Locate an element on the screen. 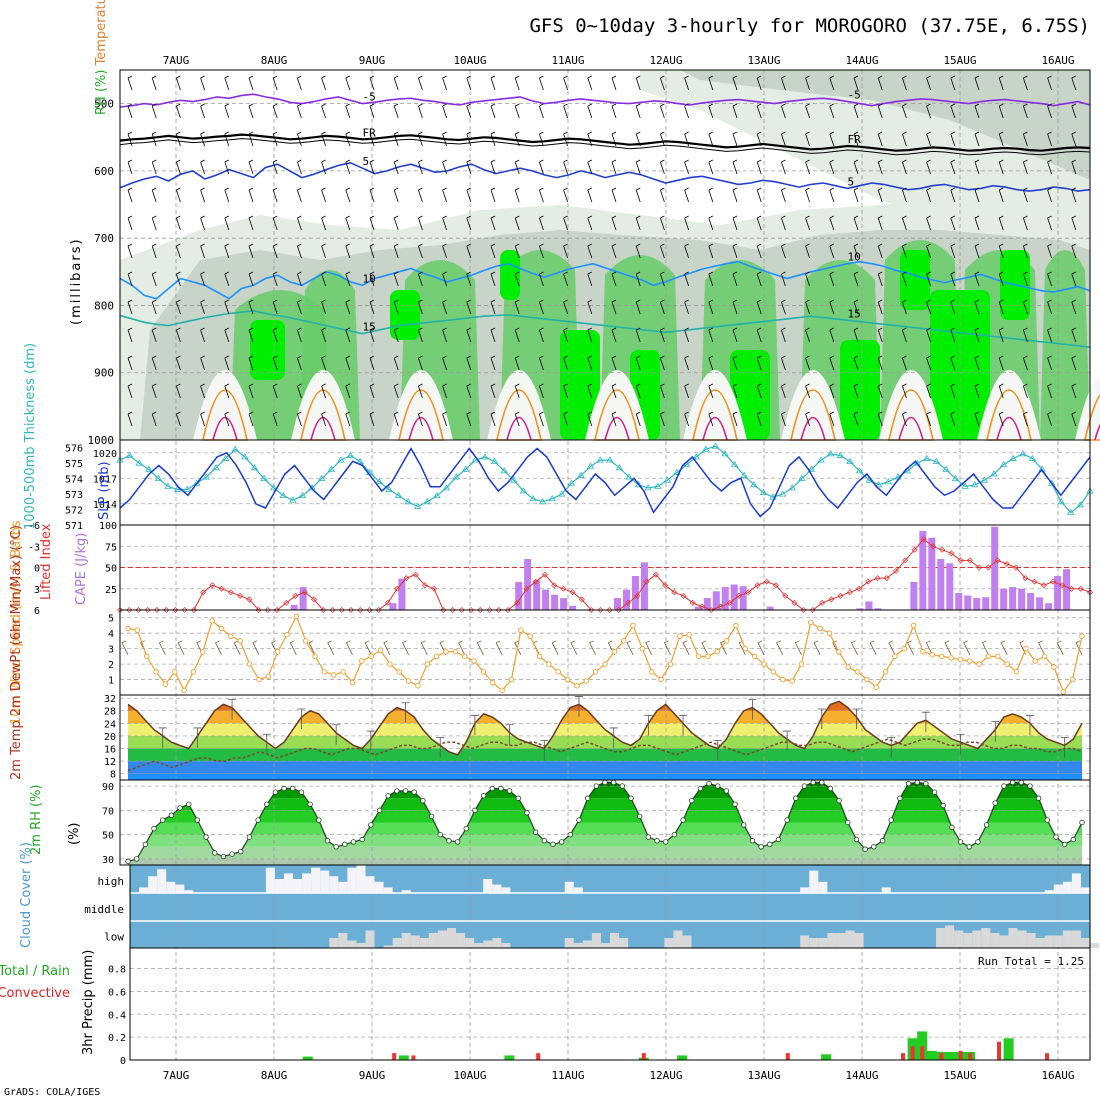 The width and height of the screenshot is (1100, 1100). cape-tick: 50 is located at coordinates (111, 569).